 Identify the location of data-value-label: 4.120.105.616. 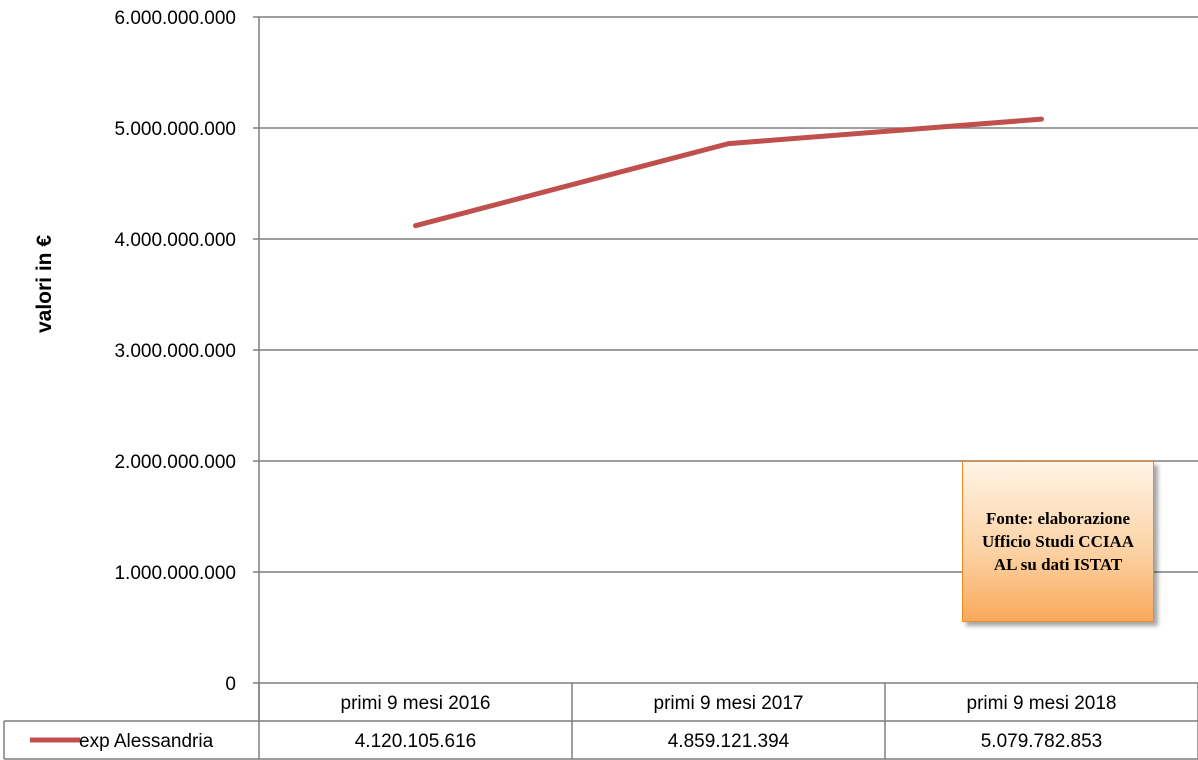
(416, 741).